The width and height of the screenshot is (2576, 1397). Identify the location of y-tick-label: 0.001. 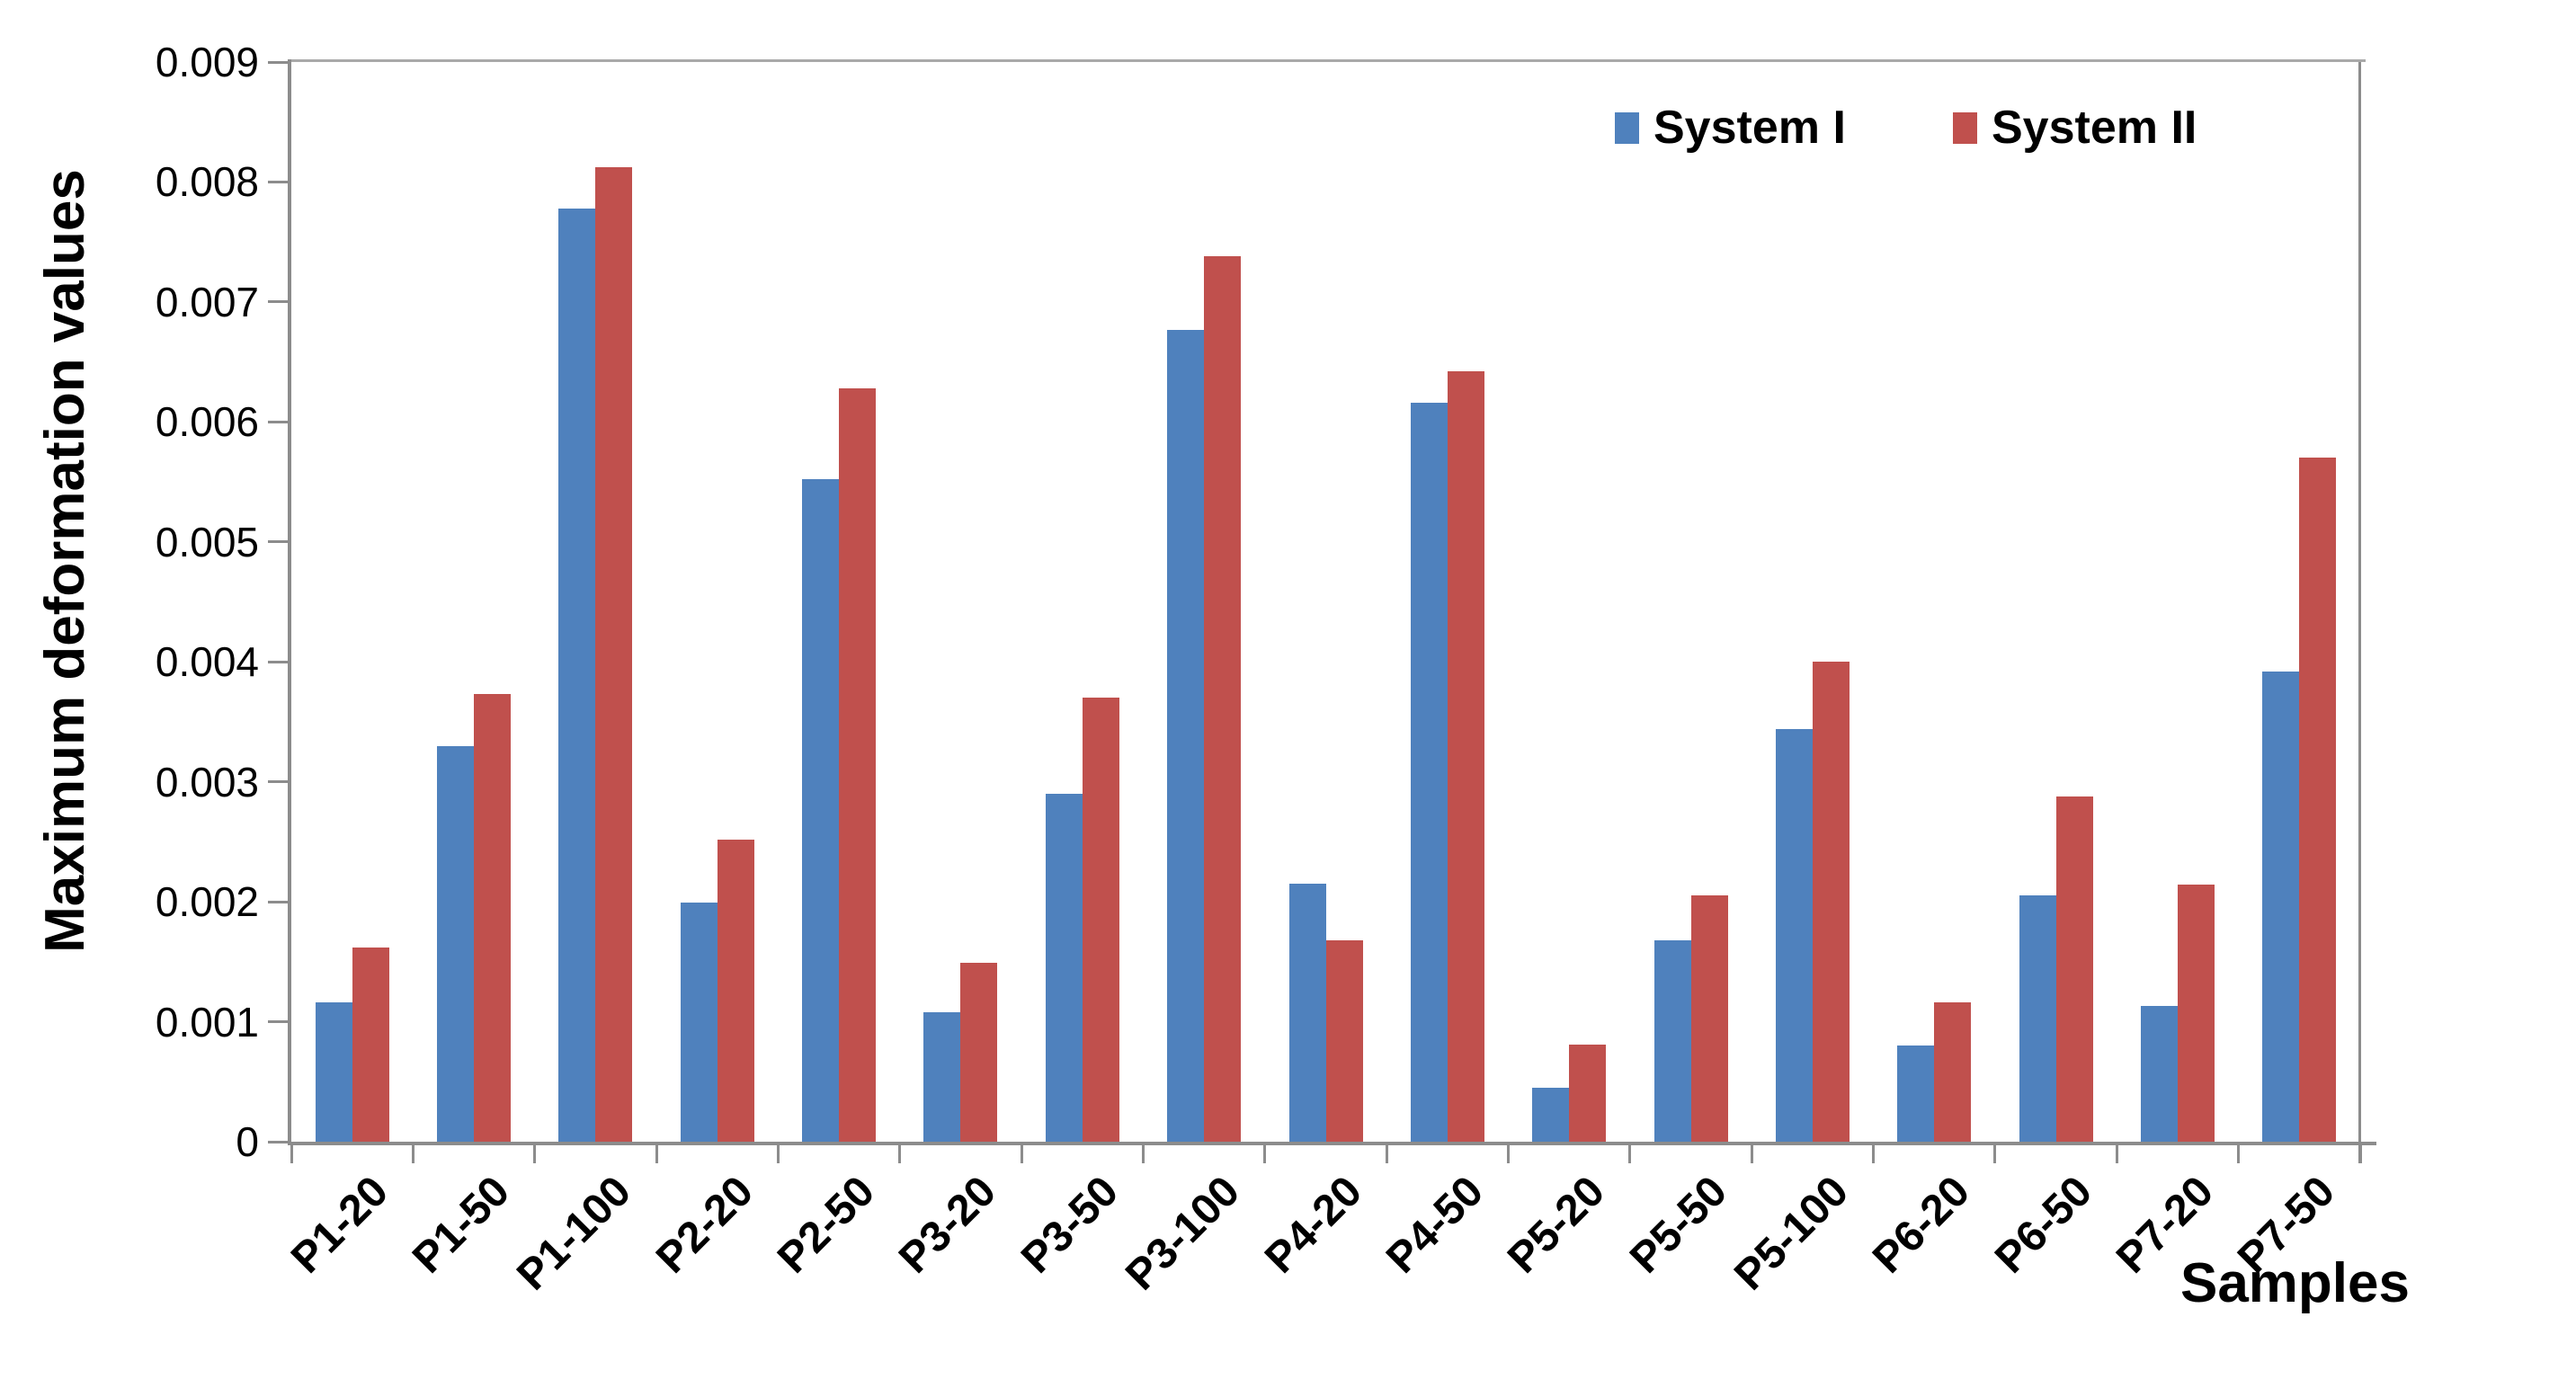
(207, 1022).